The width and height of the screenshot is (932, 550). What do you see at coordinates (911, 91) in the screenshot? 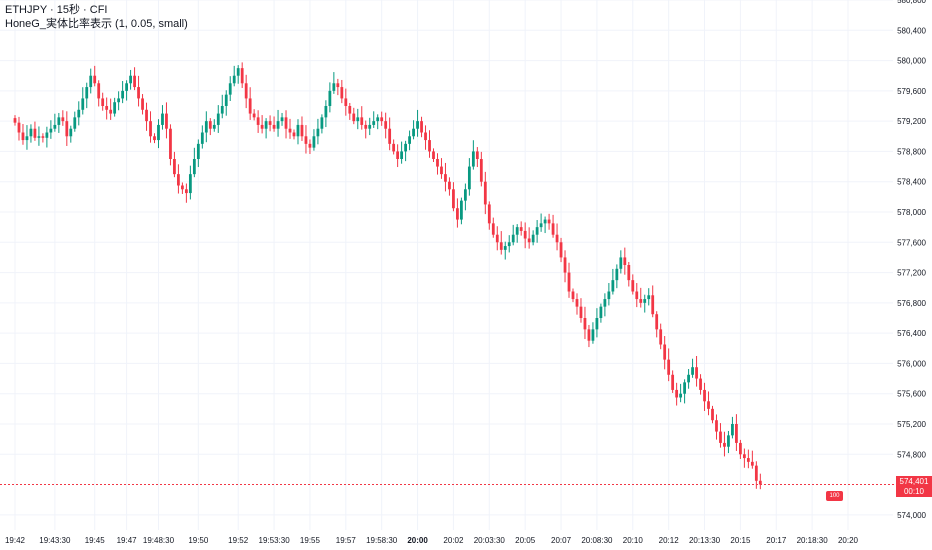
I see `price-tick-label: 579,600` at bounding box center [911, 91].